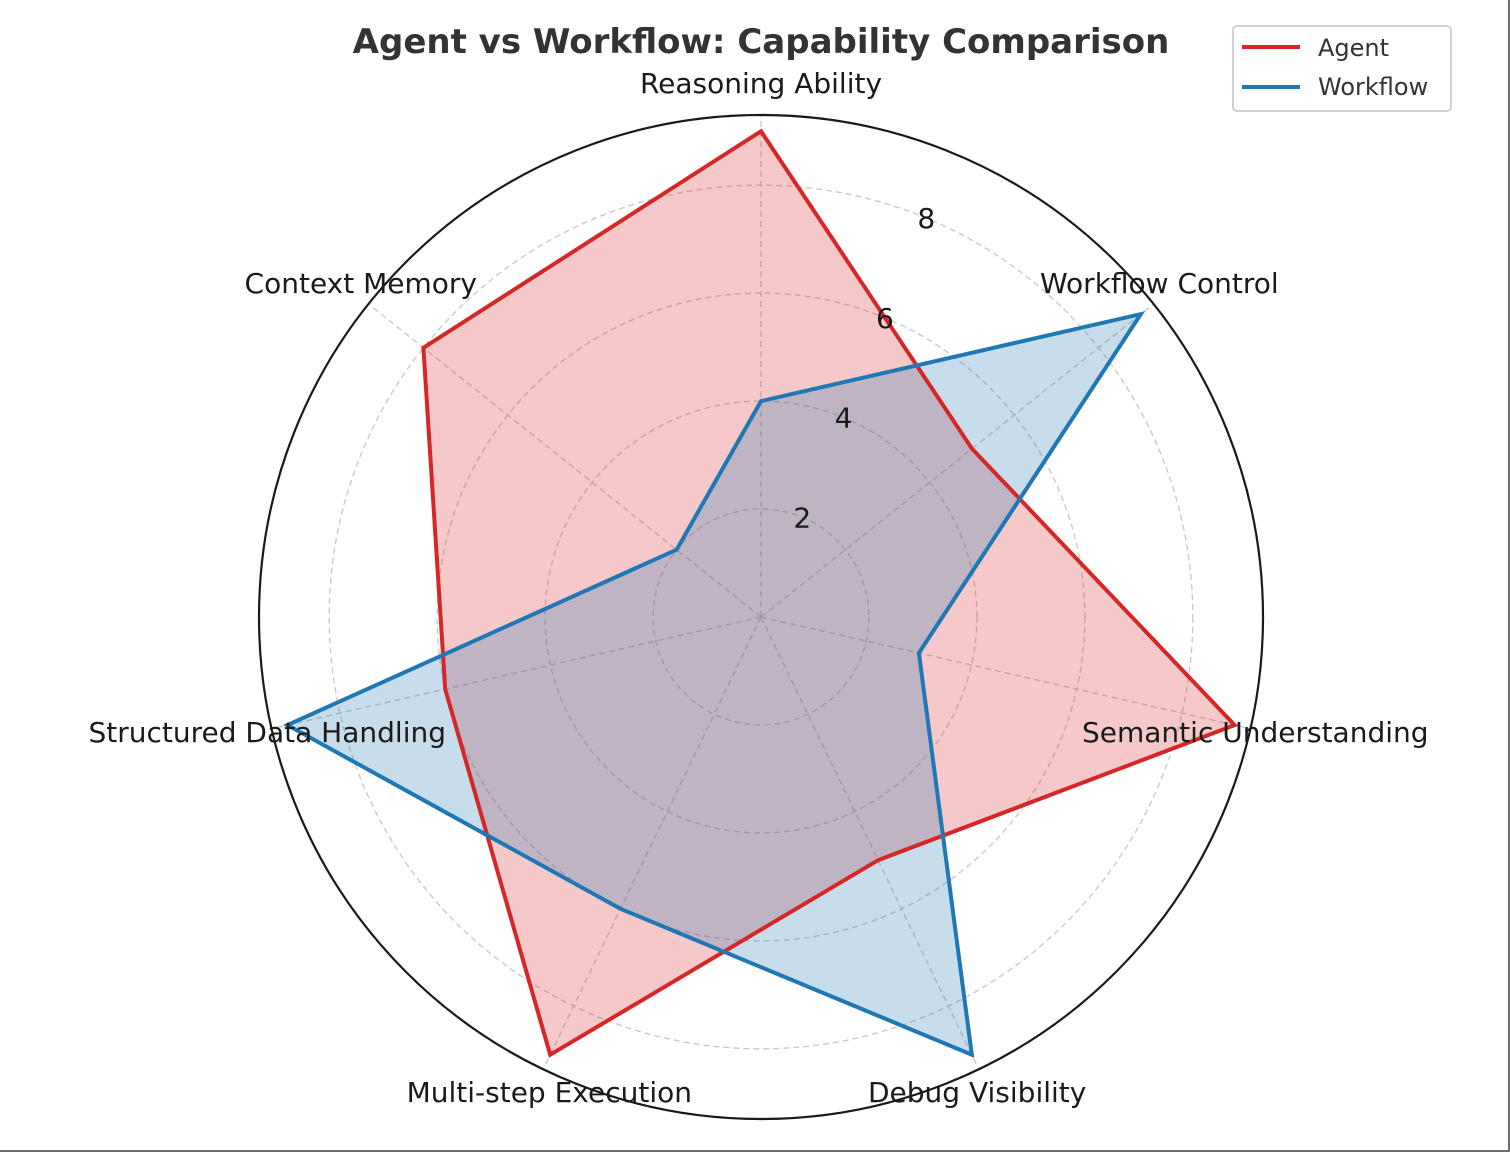 This screenshot has width=1510, height=1152. I want to click on grid-ring, so click(761, 617).